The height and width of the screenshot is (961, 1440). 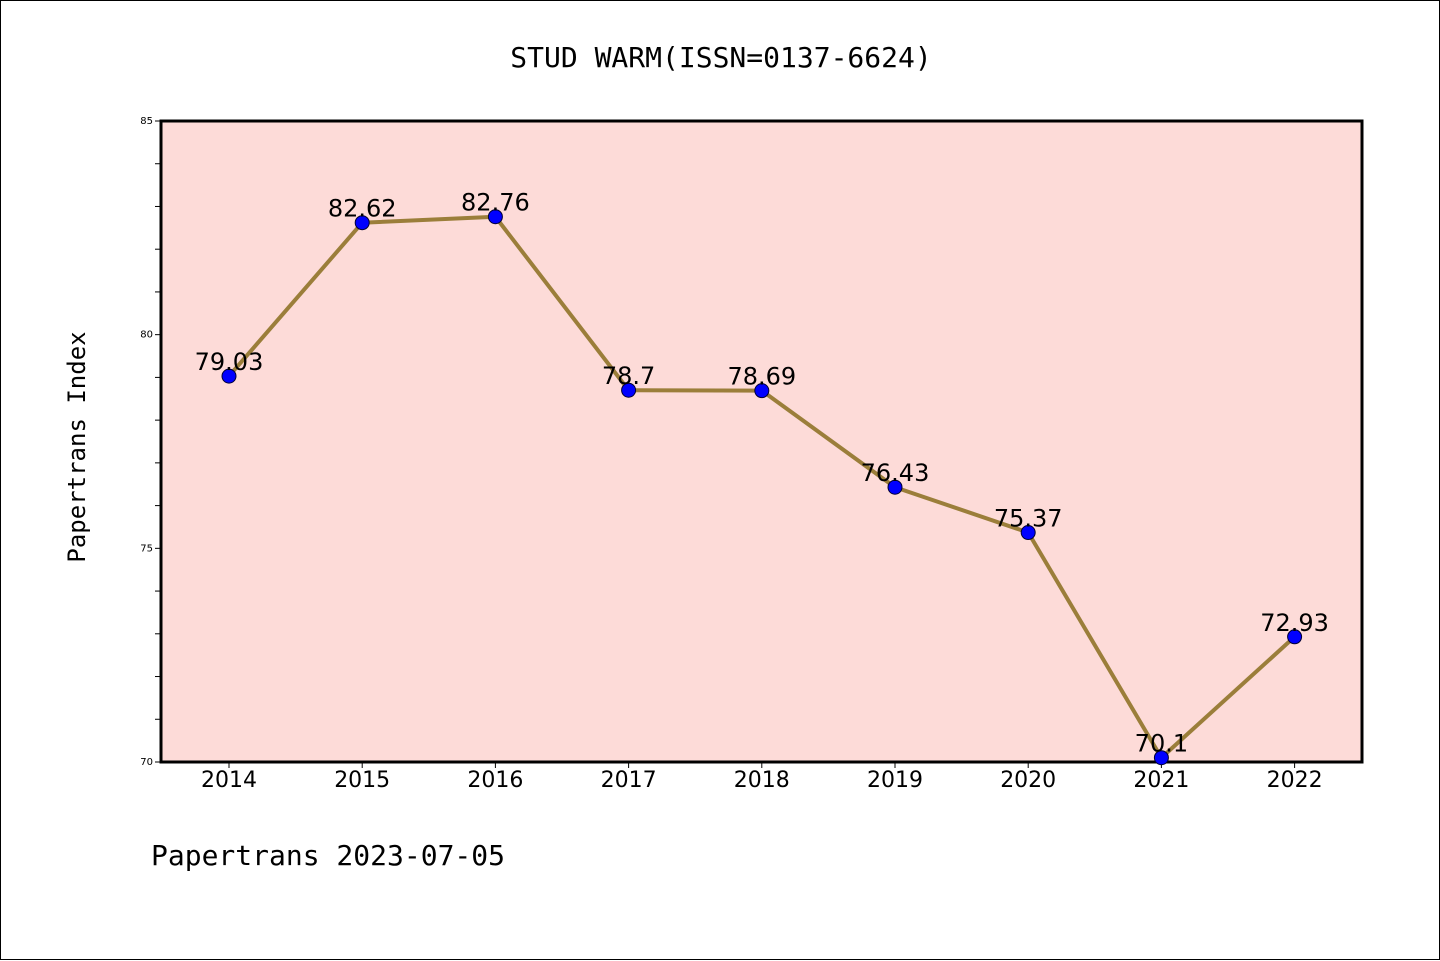 What do you see at coordinates (495, 203) in the screenshot?
I see `data-label: 82.76` at bounding box center [495, 203].